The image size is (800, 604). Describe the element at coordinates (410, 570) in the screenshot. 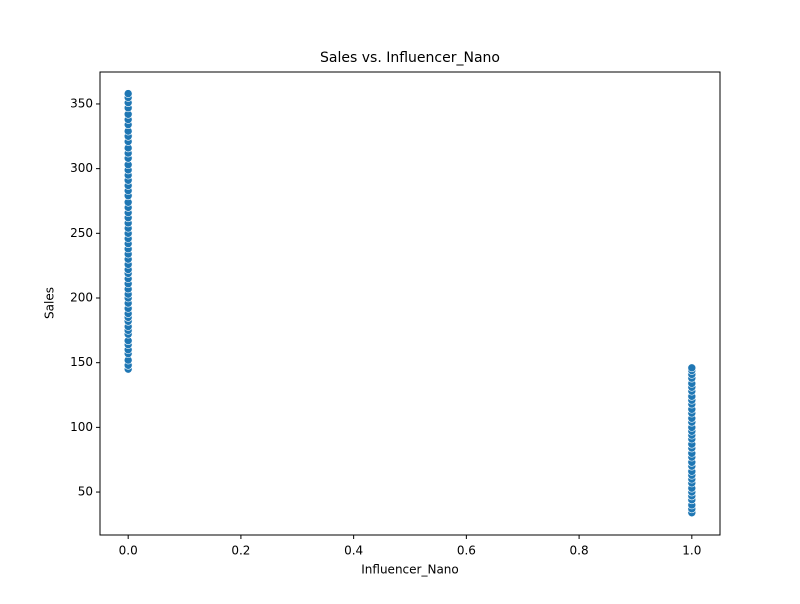

I see `x-axis-label: Influencer_Nano` at that location.